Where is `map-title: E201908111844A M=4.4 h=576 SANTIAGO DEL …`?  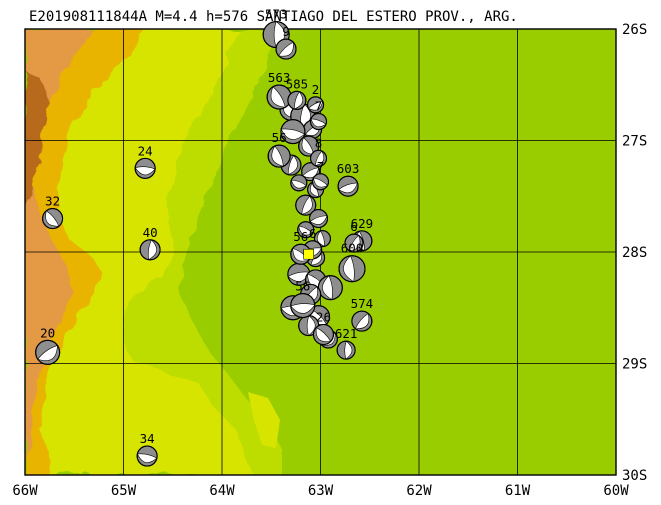 map-title: E201908111844A M=4.4 h=576 SANTIAGO DEL … is located at coordinates (273, 17).